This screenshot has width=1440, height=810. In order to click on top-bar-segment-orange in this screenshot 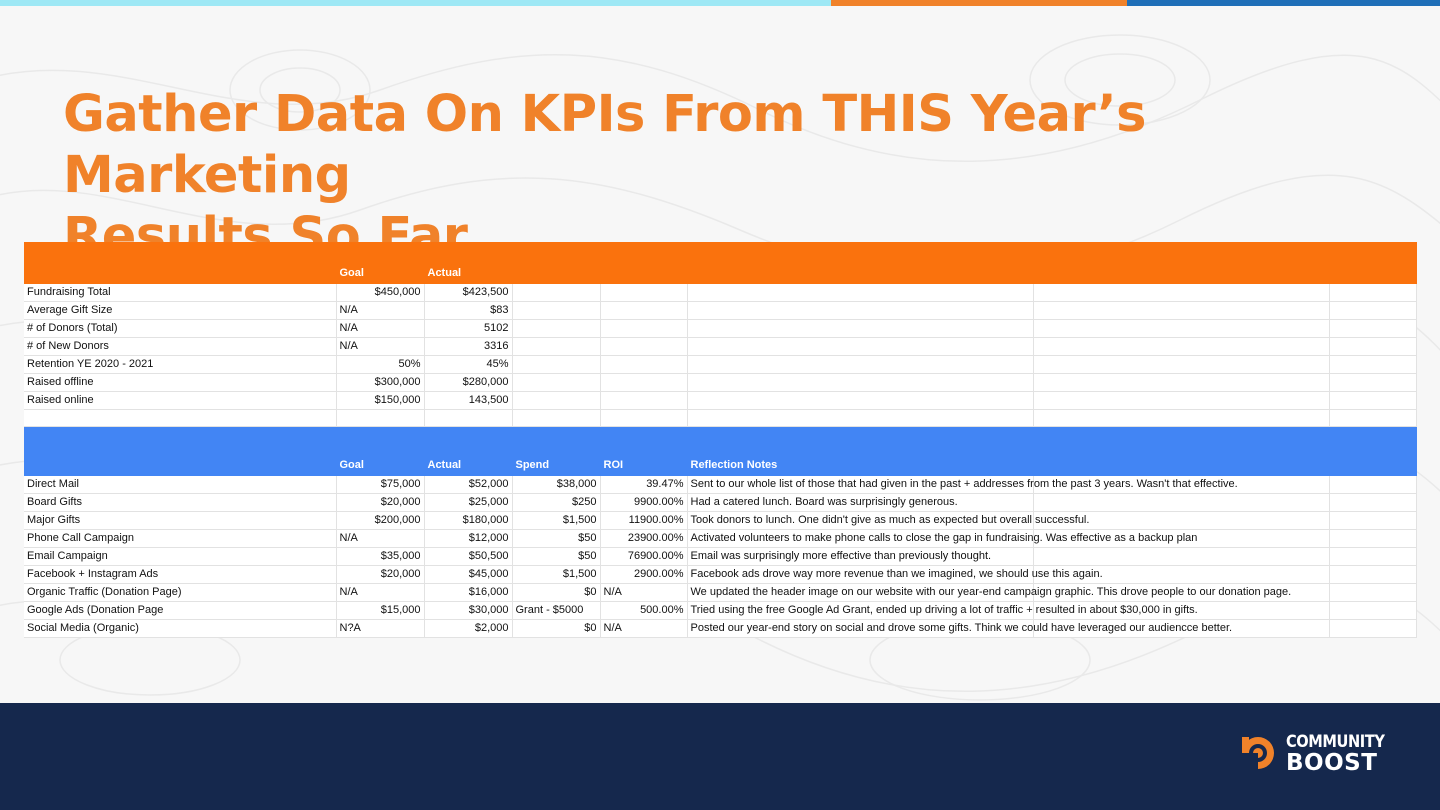, I will do `click(979, 3)`.